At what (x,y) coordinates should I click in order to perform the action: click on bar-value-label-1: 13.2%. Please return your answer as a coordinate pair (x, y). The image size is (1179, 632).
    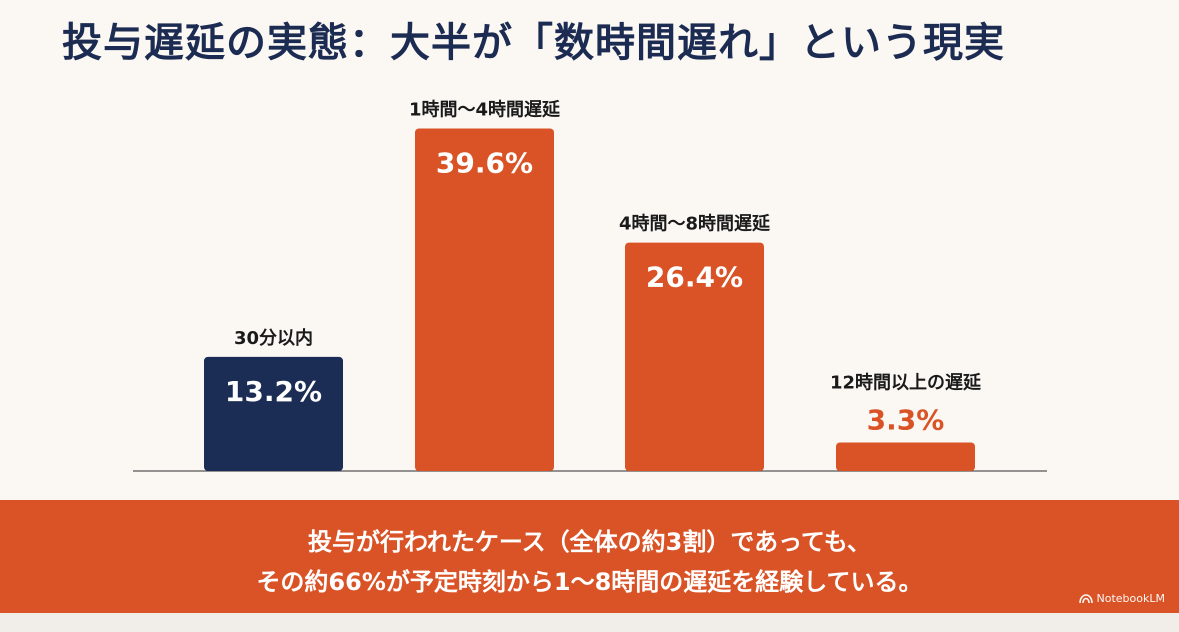
    Looking at the image, I should click on (273, 391).